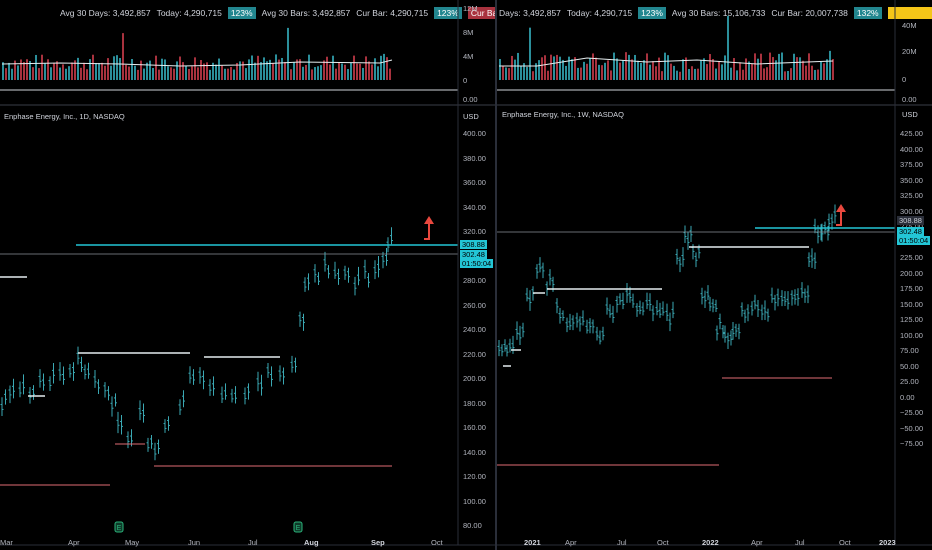 This screenshot has width=932, height=550. Describe the element at coordinates (809, 13) in the screenshot. I see `cur-bar-volume: Cur Bar: 20,007,738` at that location.